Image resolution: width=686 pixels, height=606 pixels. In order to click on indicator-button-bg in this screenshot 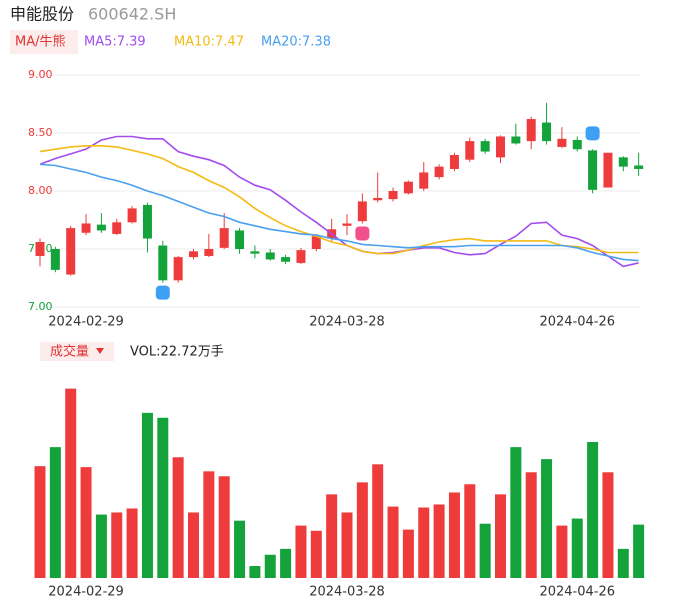, I will do `click(44, 42)`.